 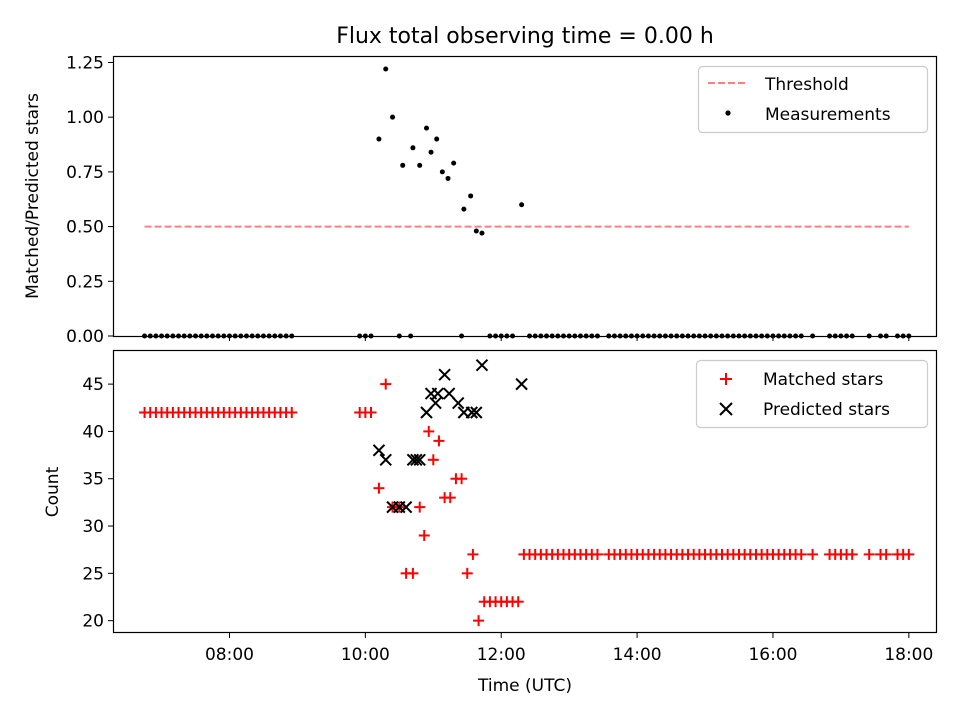 What do you see at coordinates (85, 173) in the screenshot?
I see `y-tick-label: 0.75` at bounding box center [85, 173].